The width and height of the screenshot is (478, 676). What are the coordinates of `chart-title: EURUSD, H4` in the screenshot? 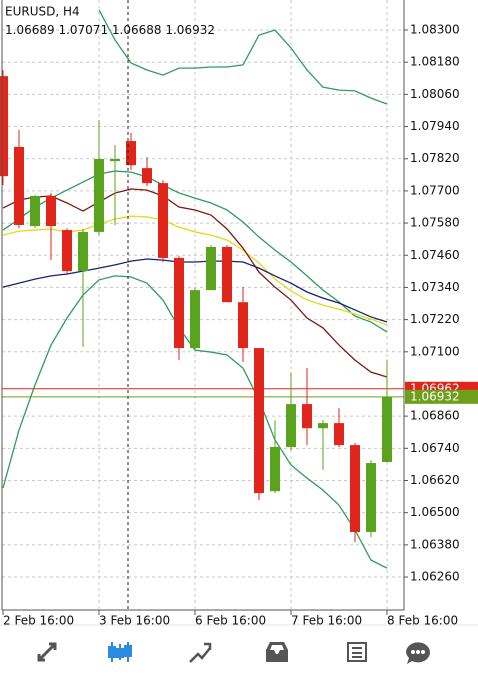 It's located at (42, 12).